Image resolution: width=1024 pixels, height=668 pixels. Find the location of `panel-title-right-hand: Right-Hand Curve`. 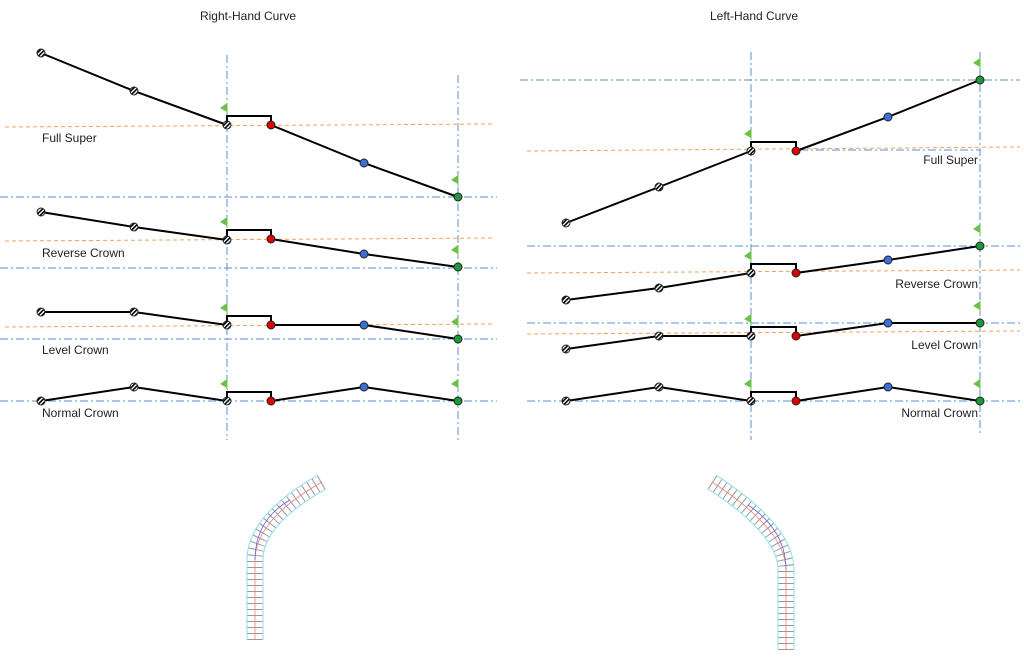

panel-title-right-hand: Right-Hand Curve is located at coordinates (248, 16).